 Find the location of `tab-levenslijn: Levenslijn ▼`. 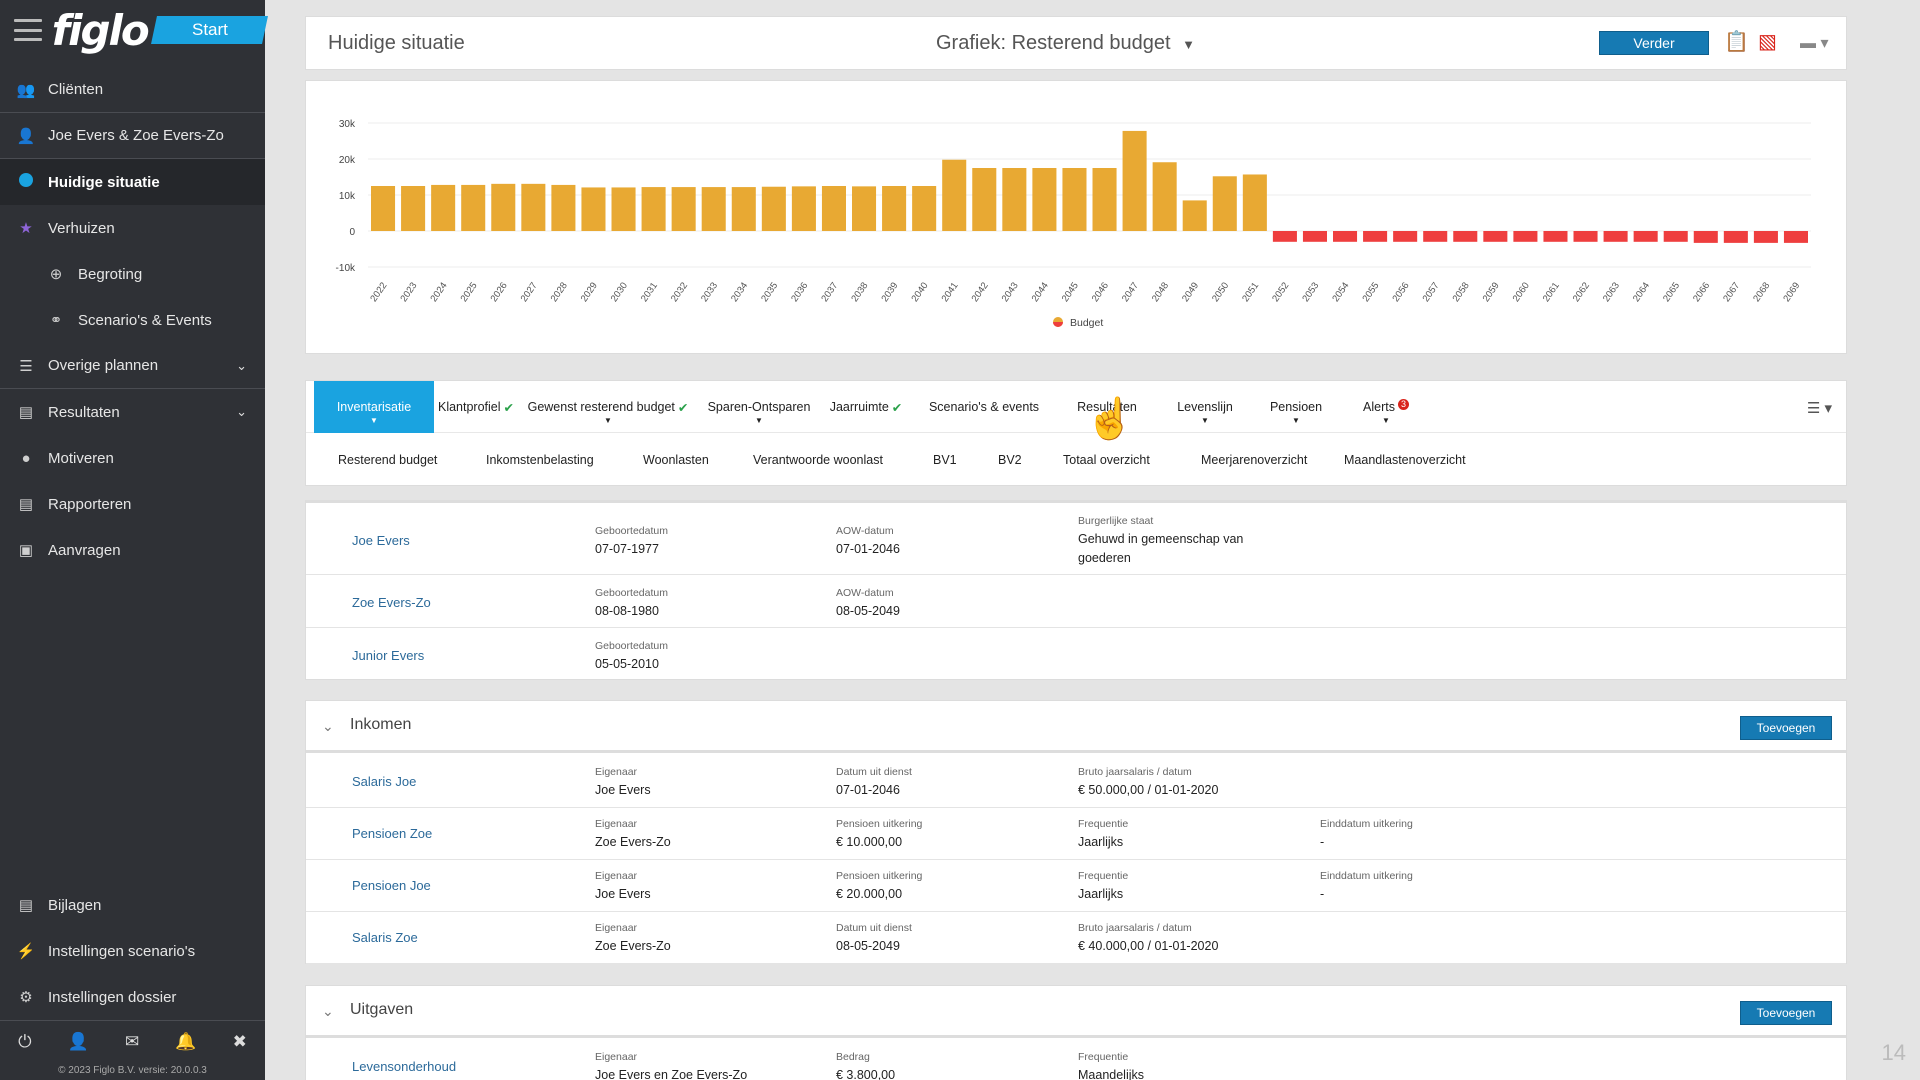

tab-levenslijn: Levenslijn ▼ is located at coordinates (1205, 412).